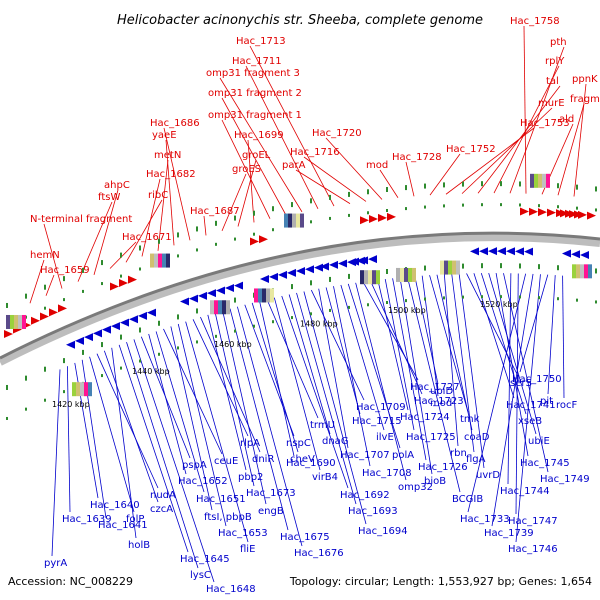  I want to click on gene-label-bottom: Hac_1673, so click(271, 493).